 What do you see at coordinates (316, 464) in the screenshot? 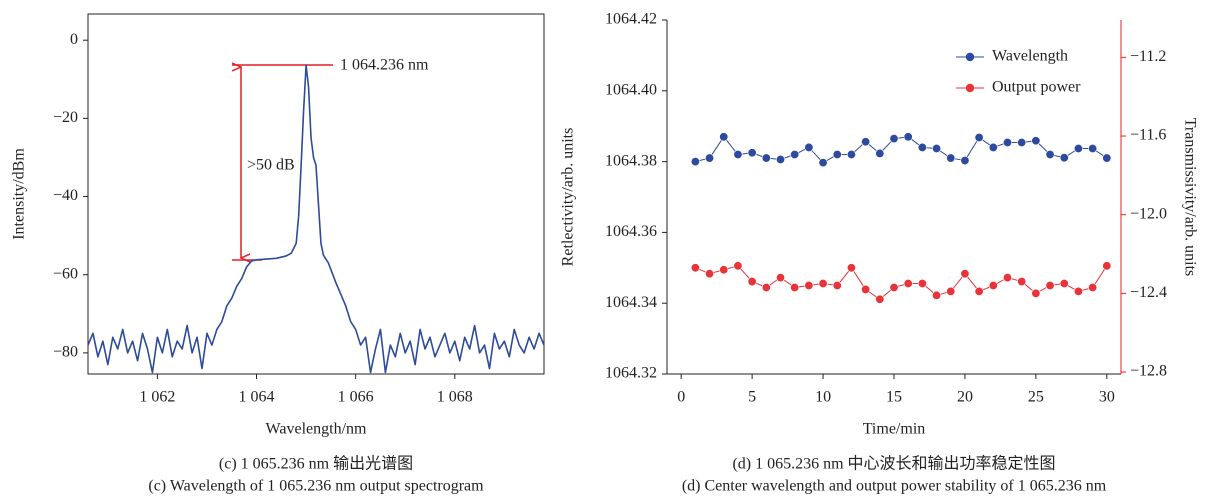
I see `caption: (c) 1 065.236 nm 输出光谱图` at bounding box center [316, 464].